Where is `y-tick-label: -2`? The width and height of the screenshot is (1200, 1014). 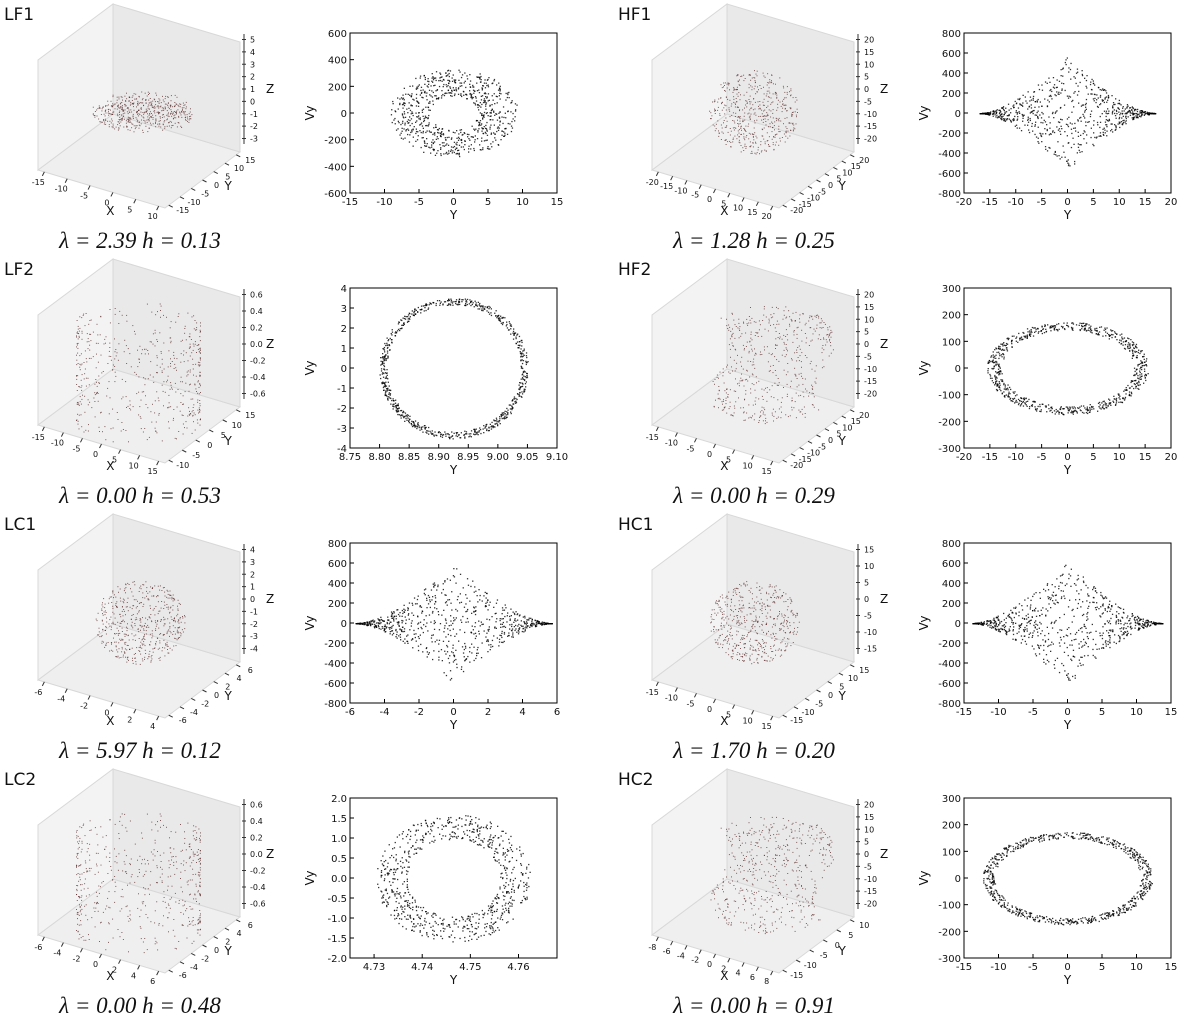
y-tick-label: -2 is located at coordinates (342, 409).